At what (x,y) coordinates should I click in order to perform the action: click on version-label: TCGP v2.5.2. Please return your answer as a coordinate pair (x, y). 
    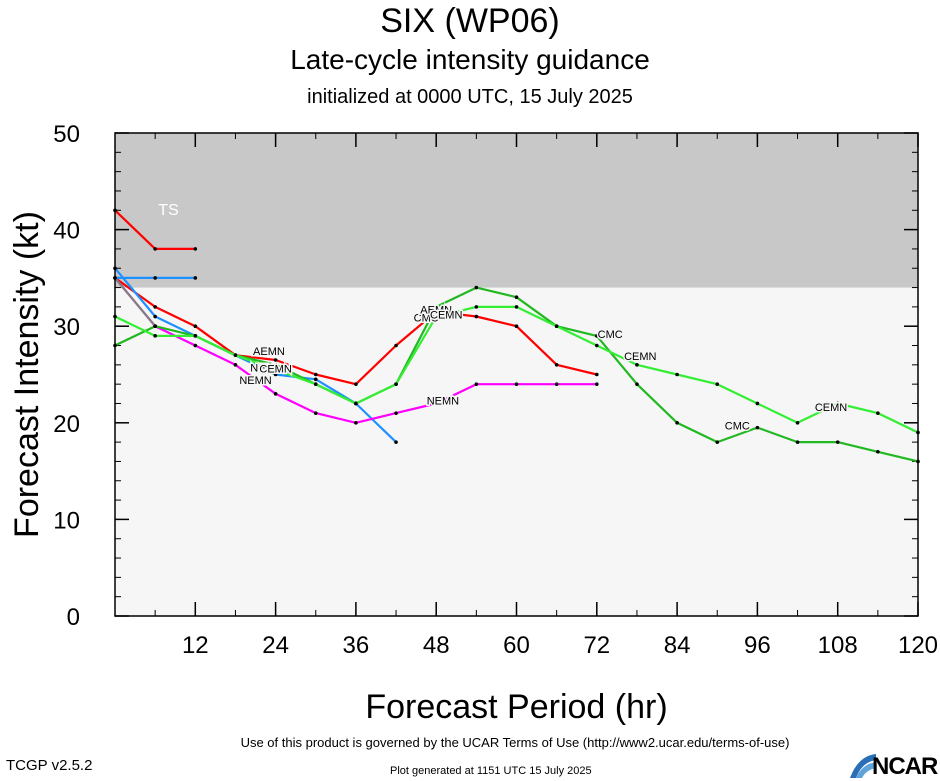
    Looking at the image, I should click on (49, 765).